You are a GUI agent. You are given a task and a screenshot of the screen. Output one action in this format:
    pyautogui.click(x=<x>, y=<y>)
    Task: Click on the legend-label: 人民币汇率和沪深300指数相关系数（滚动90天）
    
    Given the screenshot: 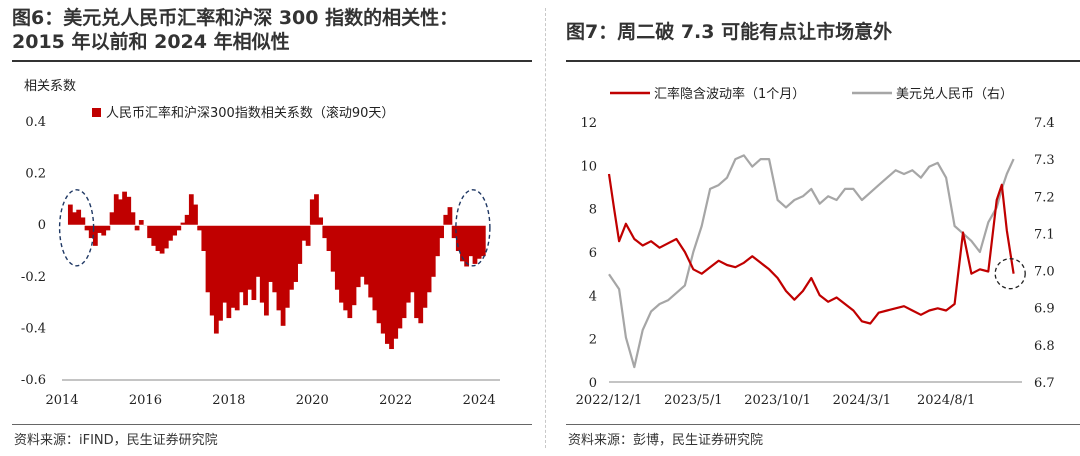 What is the action you would take?
    pyautogui.click(x=250, y=113)
    